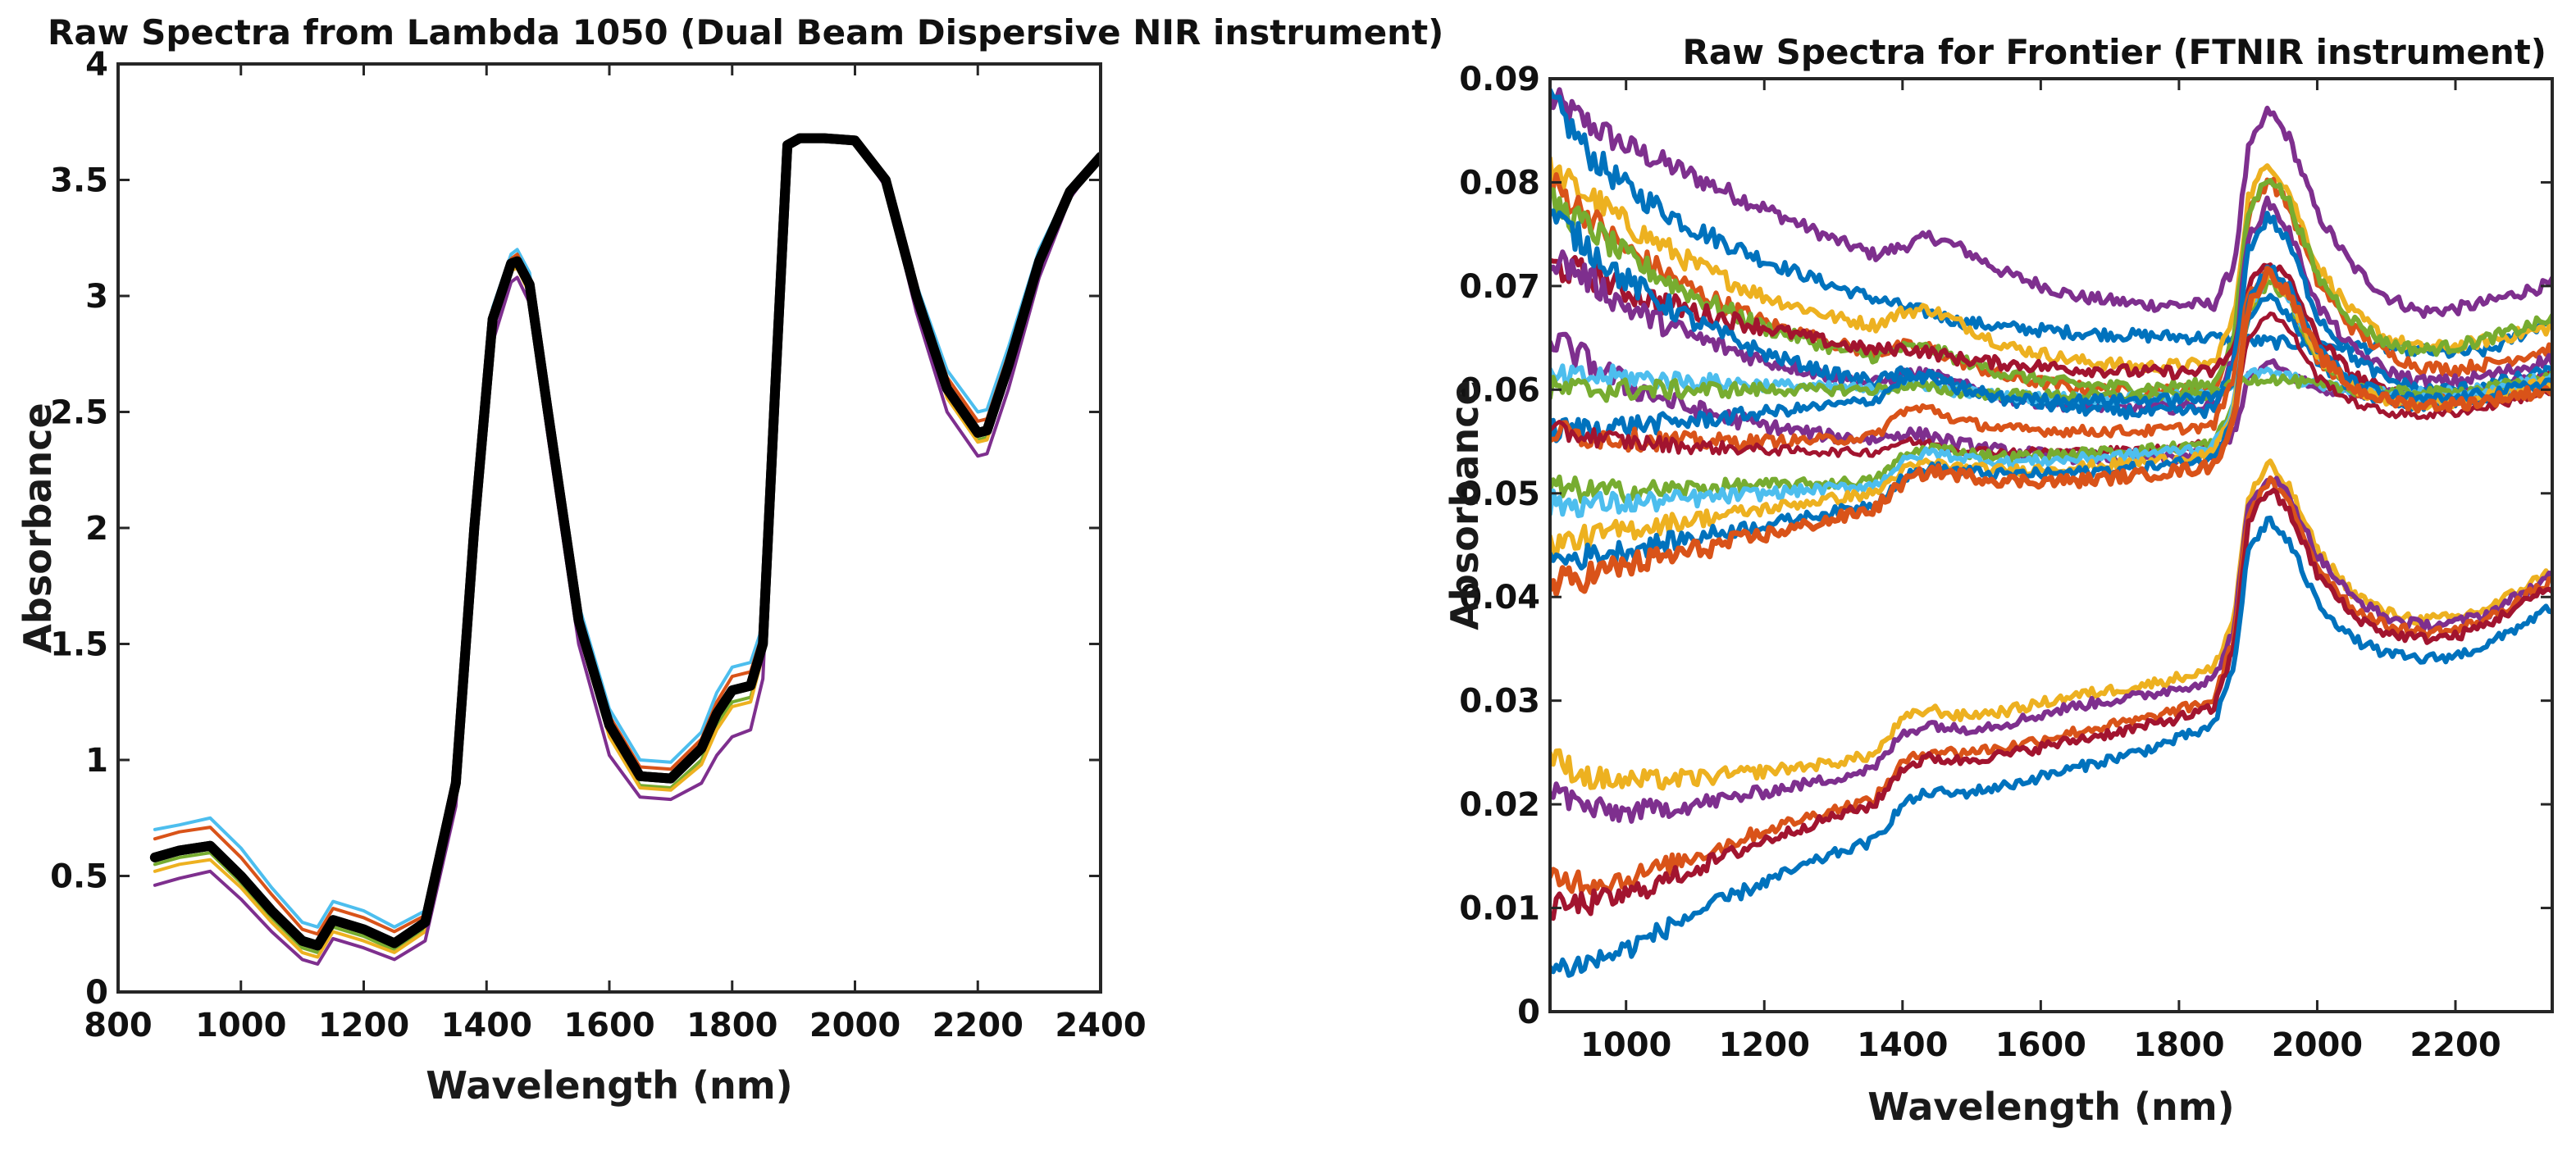  Describe the element at coordinates (96, 65) in the screenshot. I see `y-tick-label: 4` at that location.